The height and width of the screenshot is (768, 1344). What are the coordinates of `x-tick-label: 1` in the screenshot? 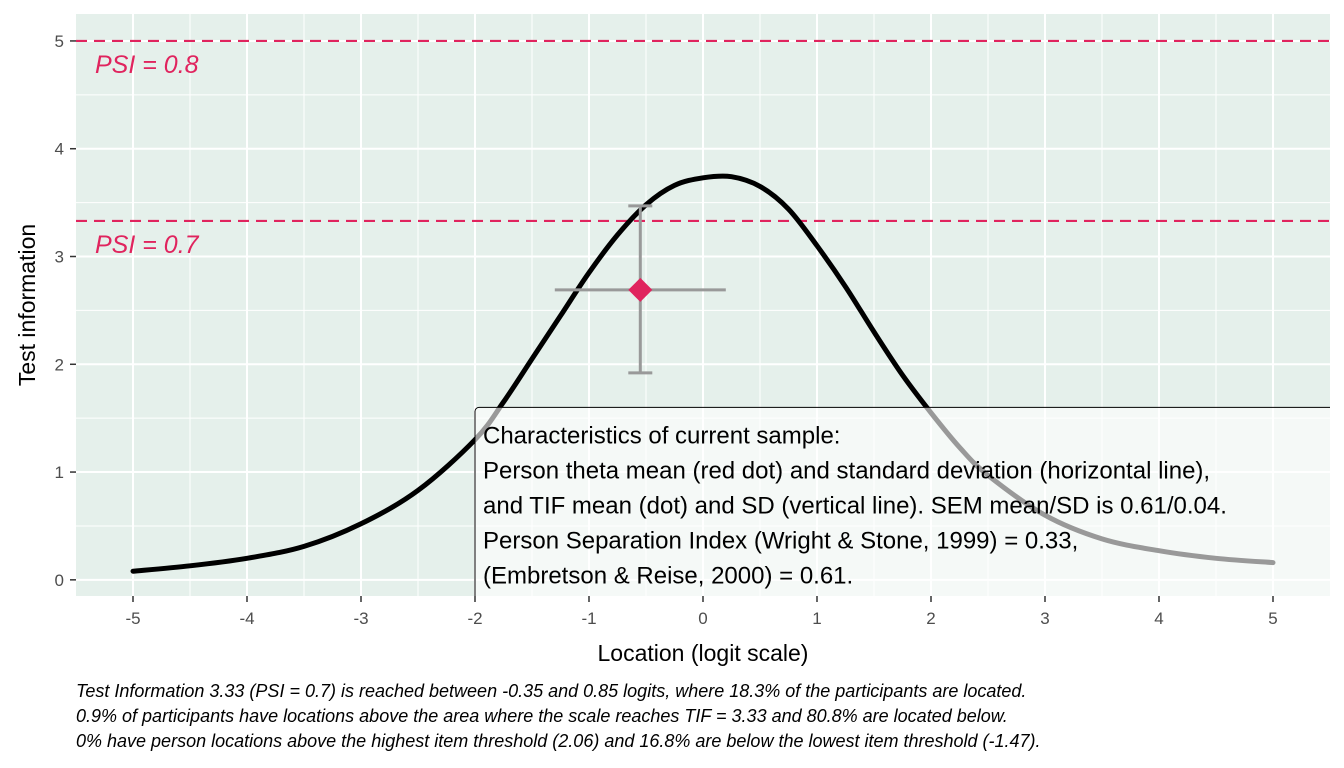 It's located at (816, 618).